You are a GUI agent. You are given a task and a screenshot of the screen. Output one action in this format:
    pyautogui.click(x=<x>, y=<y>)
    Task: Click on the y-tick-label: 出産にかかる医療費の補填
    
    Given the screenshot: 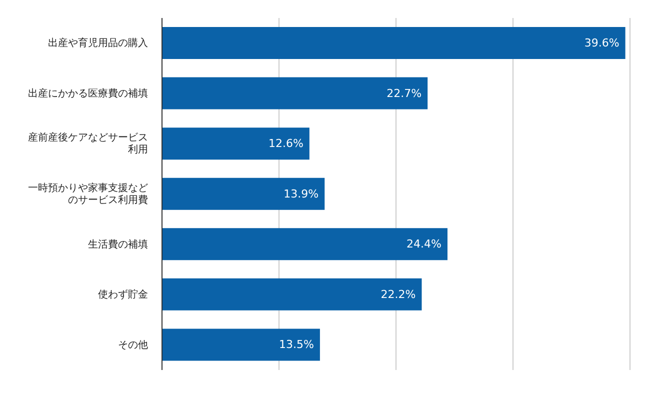 What is the action you would take?
    pyautogui.click(x=88, y=92)
    